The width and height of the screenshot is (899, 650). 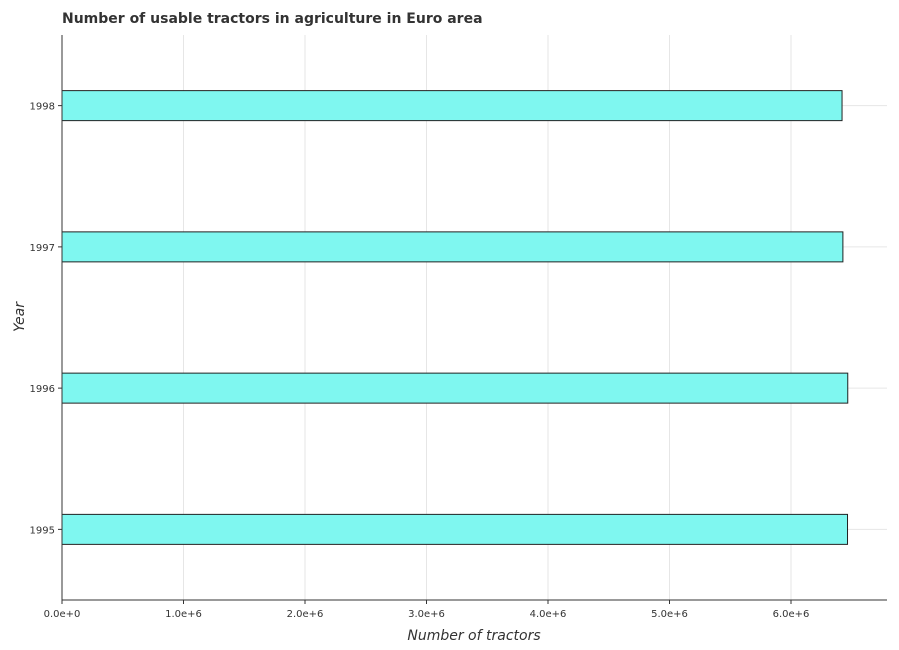 I want to click on y-tick-label: 1996, so click(x=42, y=389).